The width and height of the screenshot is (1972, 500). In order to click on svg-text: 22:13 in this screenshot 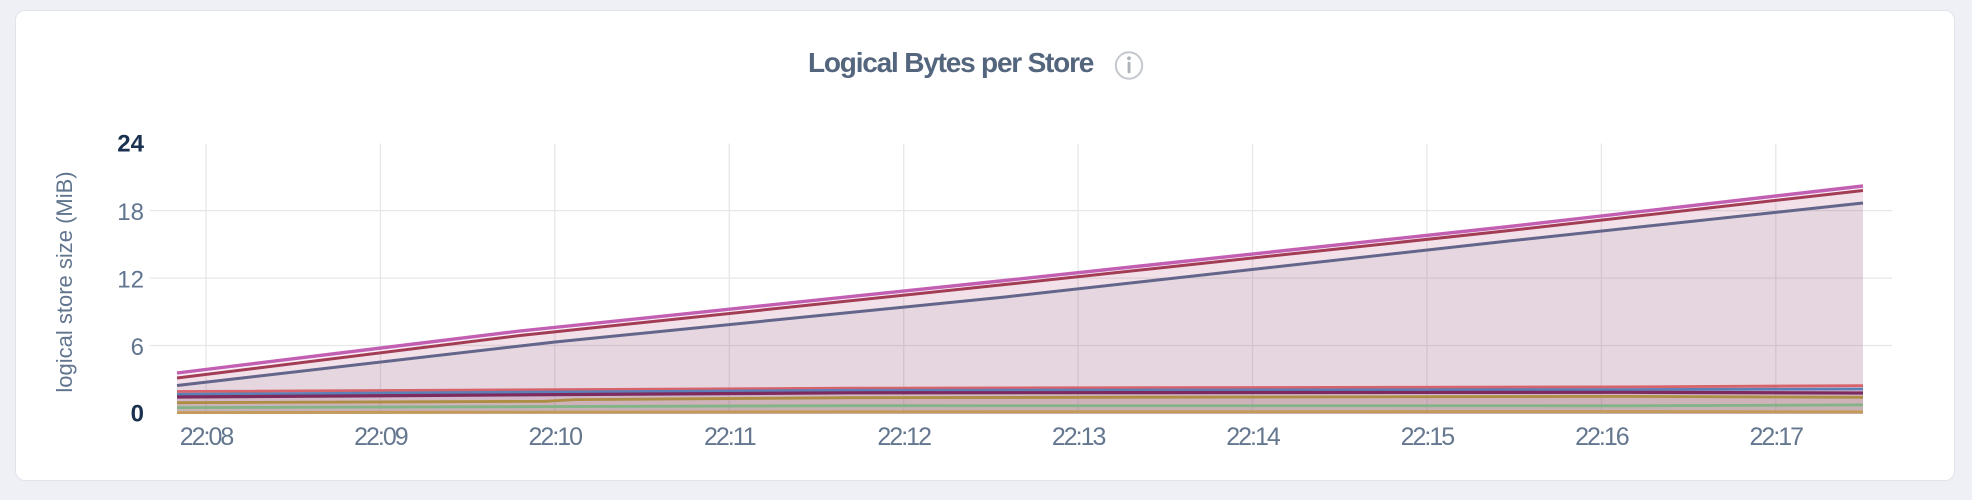, I will do `click(1079, 437)`.